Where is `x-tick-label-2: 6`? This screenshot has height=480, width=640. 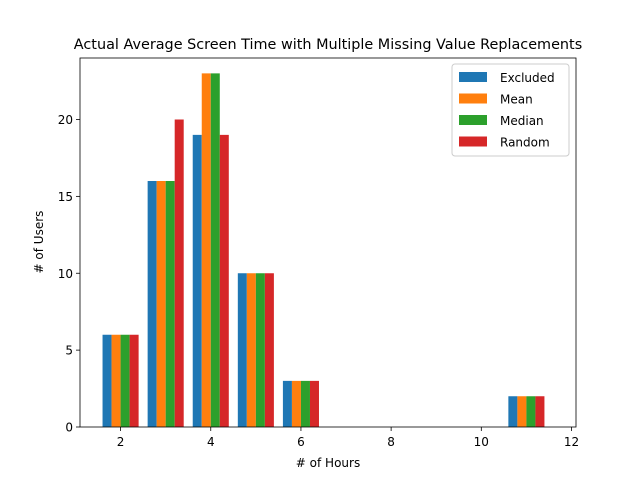 x-tick-label-2: 6 is located at coordinates (301, 442).